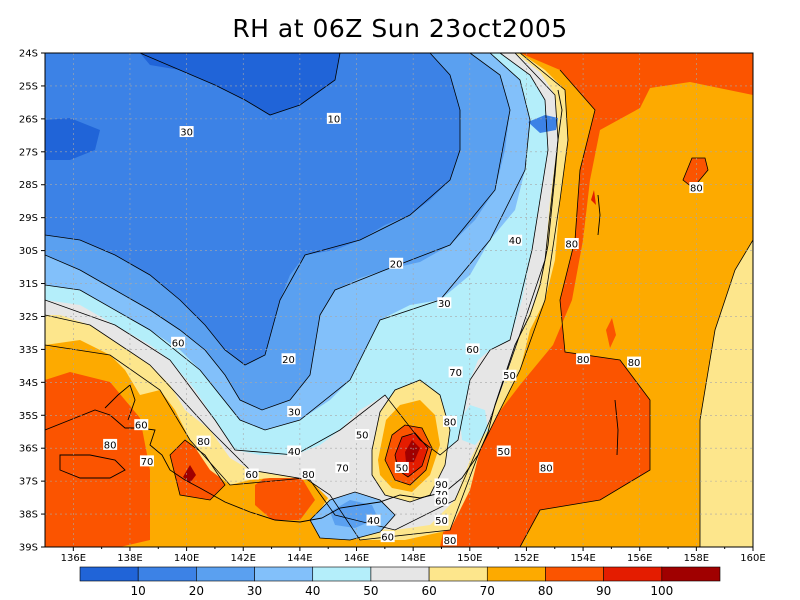 This screenshot has width=800, height=600. Describe the element at coordinates (186, 558) in the screenshot. I see `lon-label: 140E` at that location.